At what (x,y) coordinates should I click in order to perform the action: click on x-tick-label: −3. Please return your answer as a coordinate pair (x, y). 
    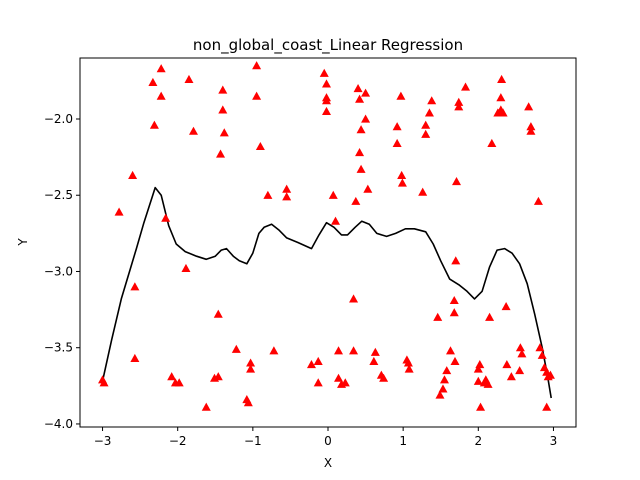
    Looking at the image, I should click on (103, 441).